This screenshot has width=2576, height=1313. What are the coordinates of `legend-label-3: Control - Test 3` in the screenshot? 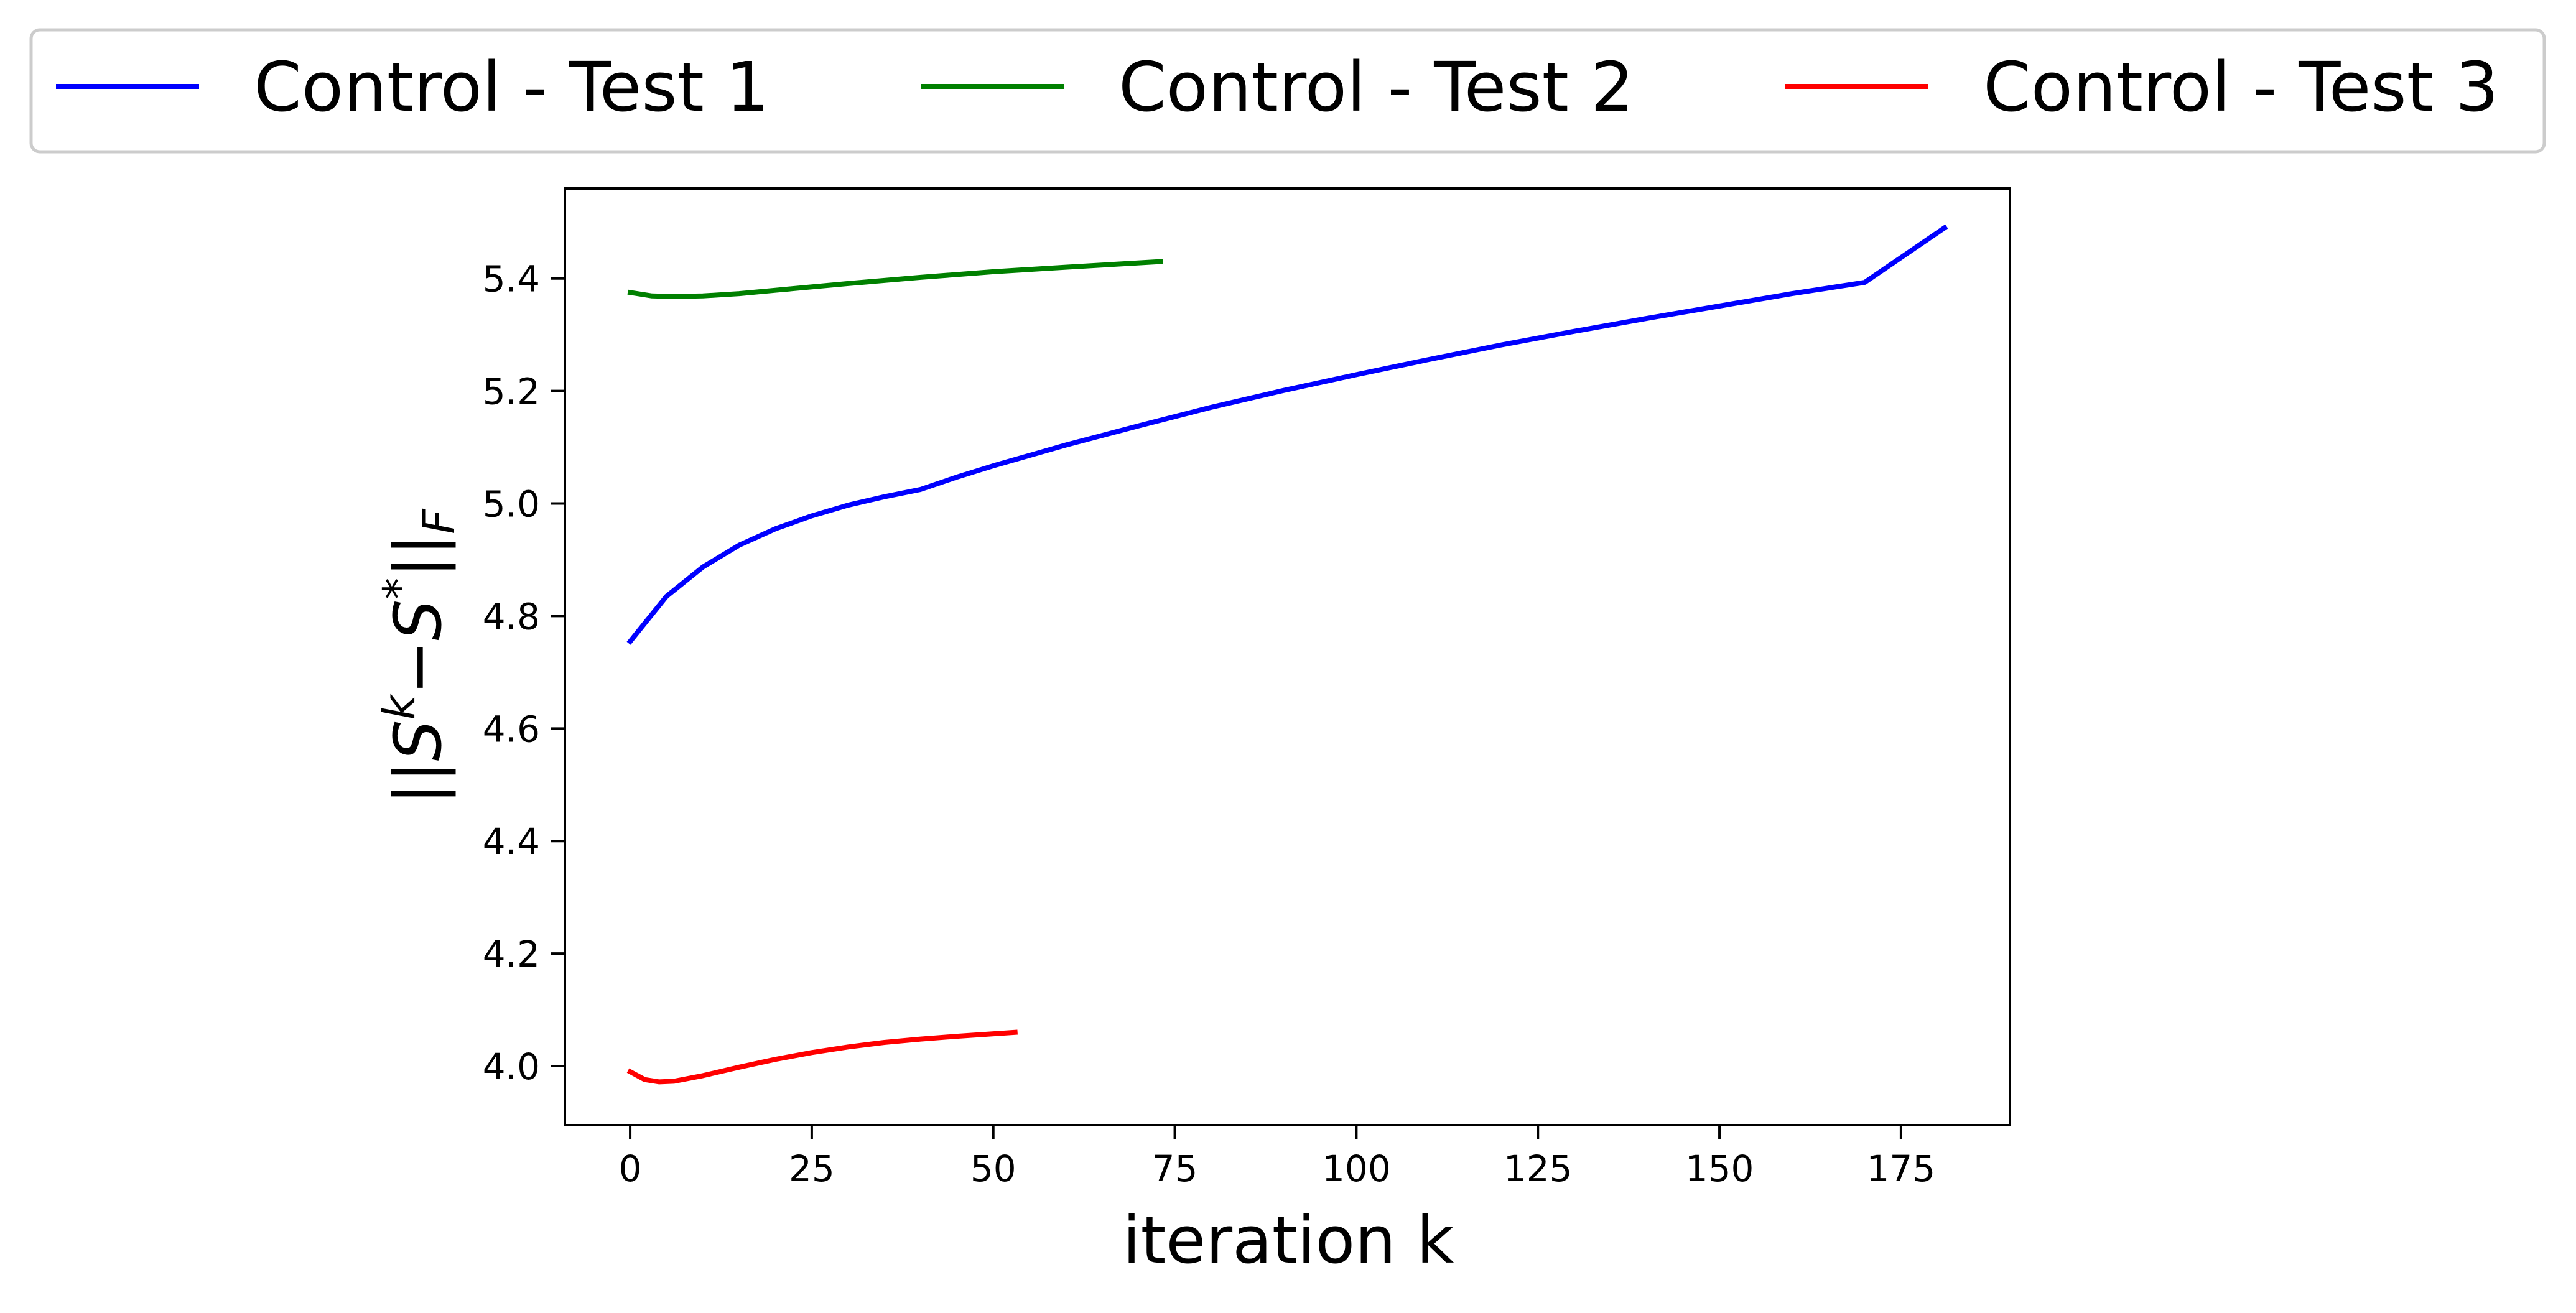 It's located at (2241, 87).